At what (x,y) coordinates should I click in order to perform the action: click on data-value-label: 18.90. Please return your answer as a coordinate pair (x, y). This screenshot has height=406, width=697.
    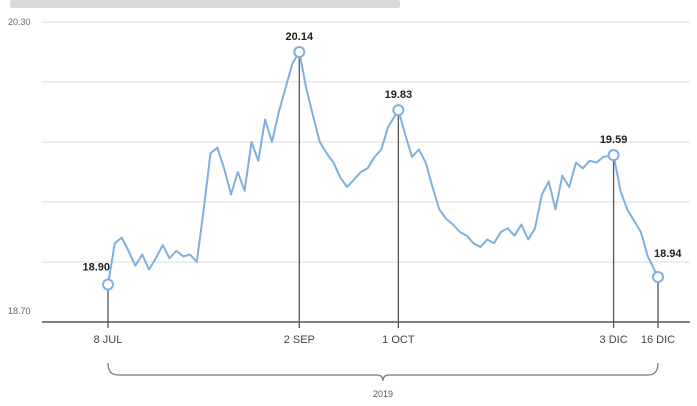
    Looking at the image, I should click on (96, 268).